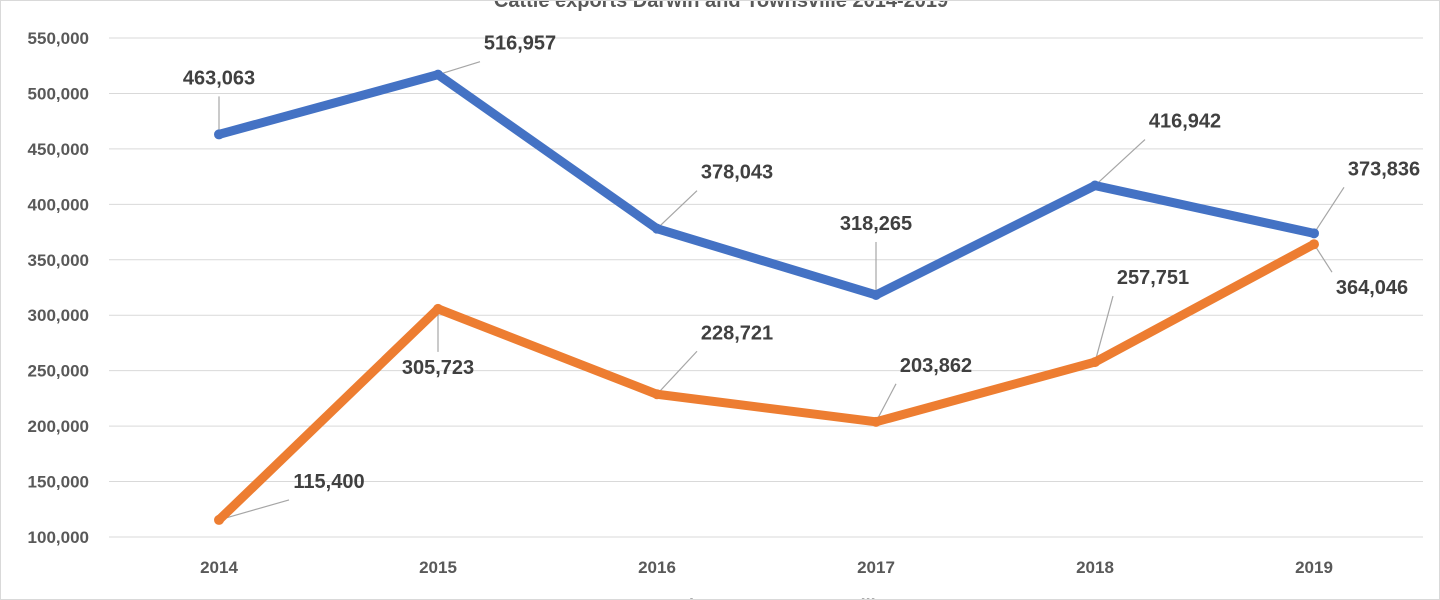 The image size is (1440, 600). I want to click on x-tick-label: 2017, so click(876, 567).